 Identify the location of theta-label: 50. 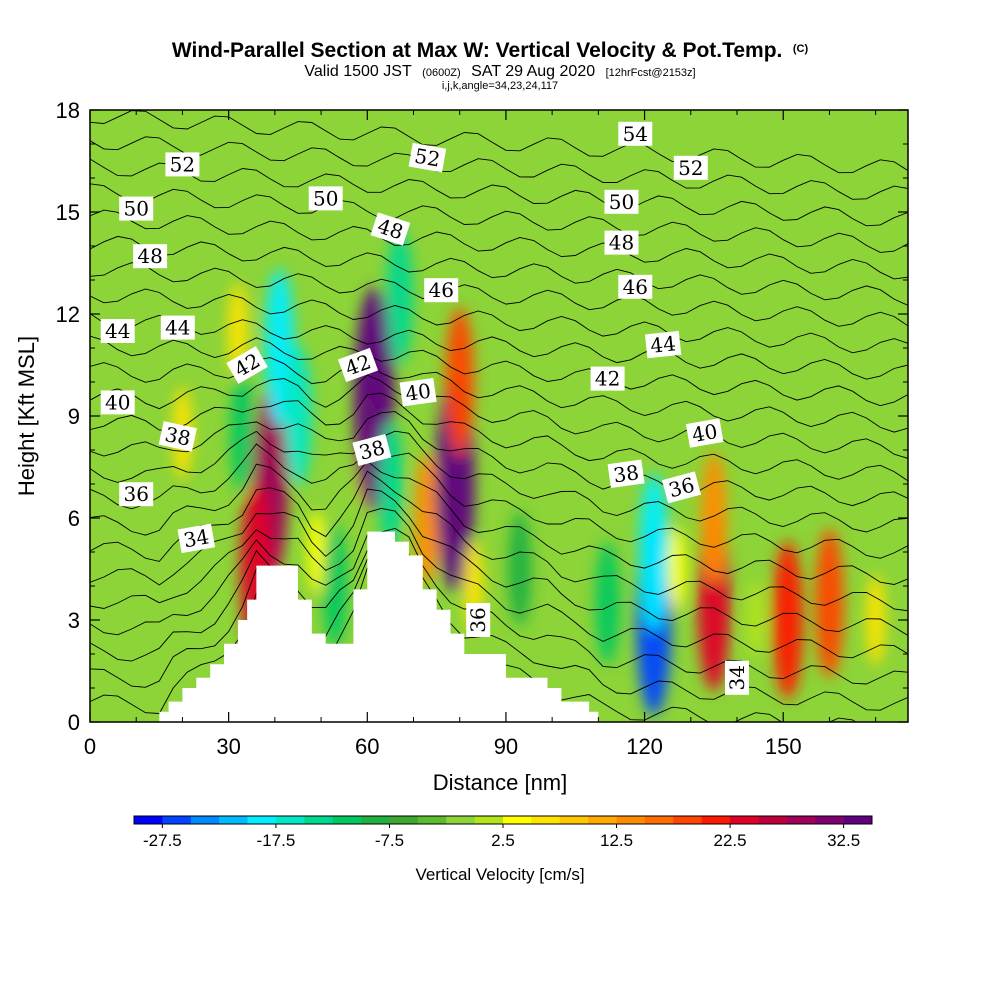
(325, 198).